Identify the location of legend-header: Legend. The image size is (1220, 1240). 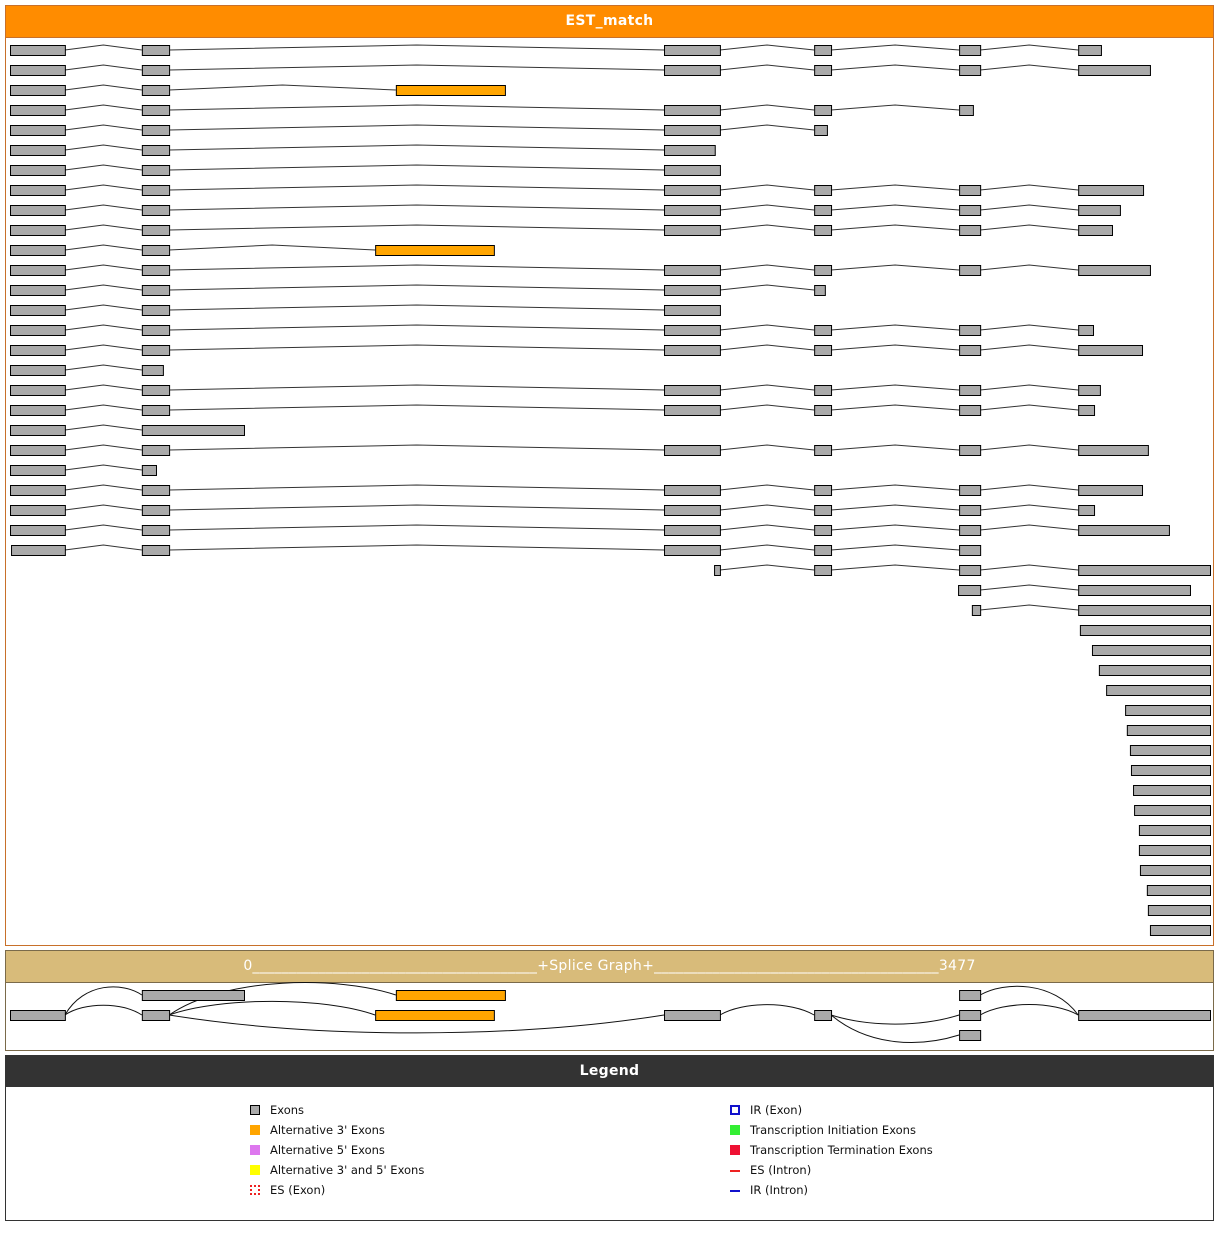
(609, 1071).